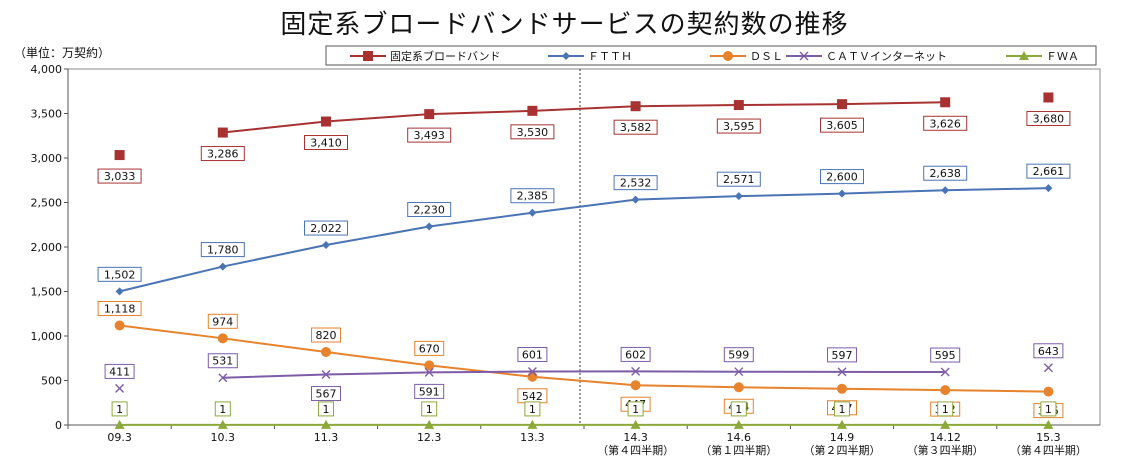 This screenshot has width=1129, height=461. I want to click on y-tick-label: 2,500, so click(47, 203).